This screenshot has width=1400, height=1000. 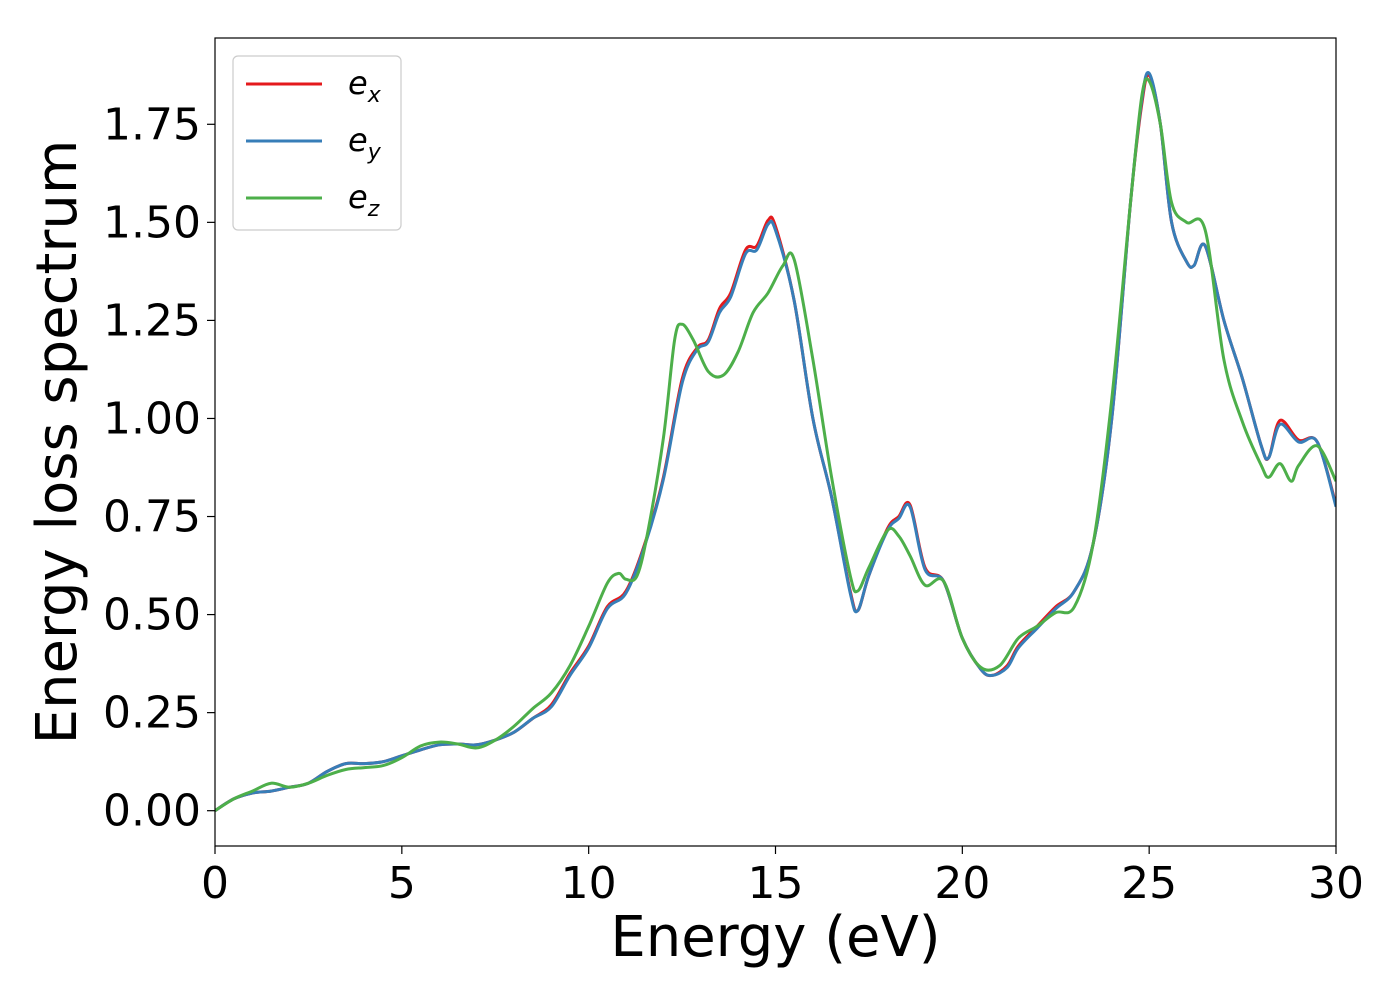 What do you see at coordinates (374, 152) in the screenshot?
I see `legend-label-subscript: y` at bounding box center [374, 152].